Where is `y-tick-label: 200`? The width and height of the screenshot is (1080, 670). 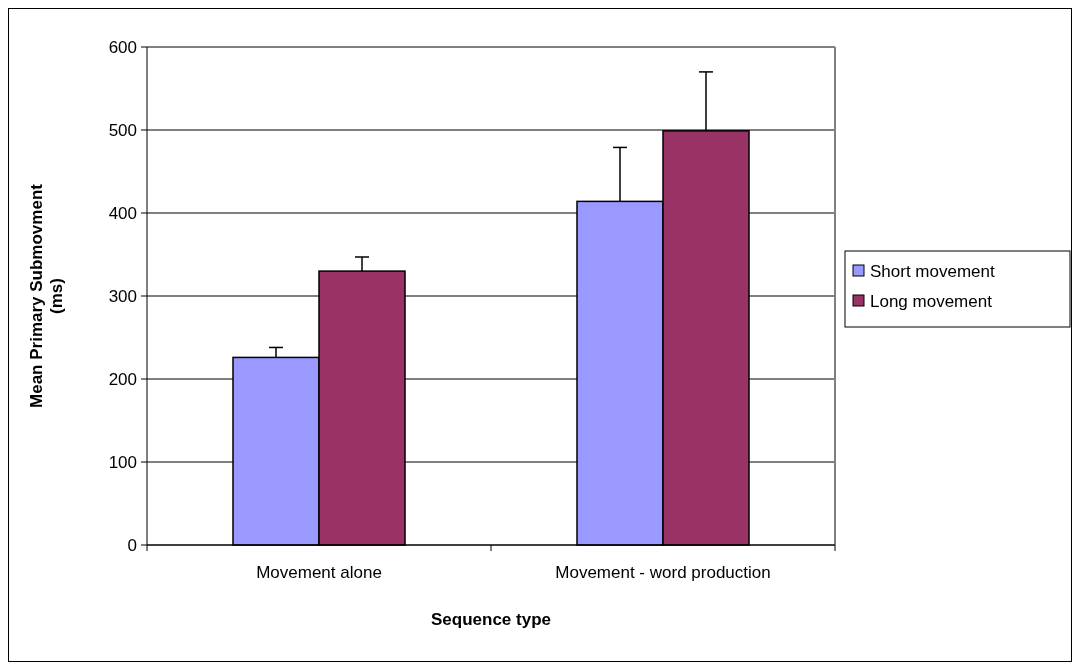
y-tick-label: 200 is located at coordinates (122, 379).